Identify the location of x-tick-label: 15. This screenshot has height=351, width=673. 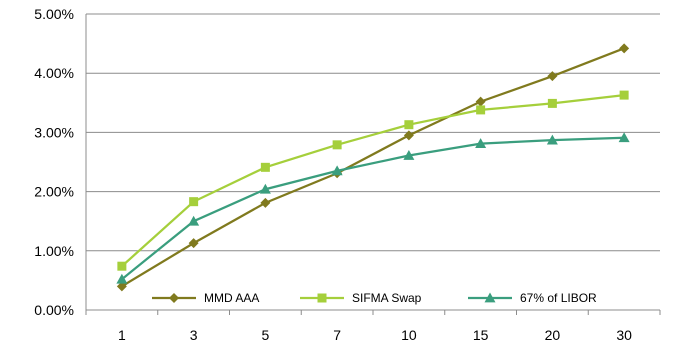
(481, 335).